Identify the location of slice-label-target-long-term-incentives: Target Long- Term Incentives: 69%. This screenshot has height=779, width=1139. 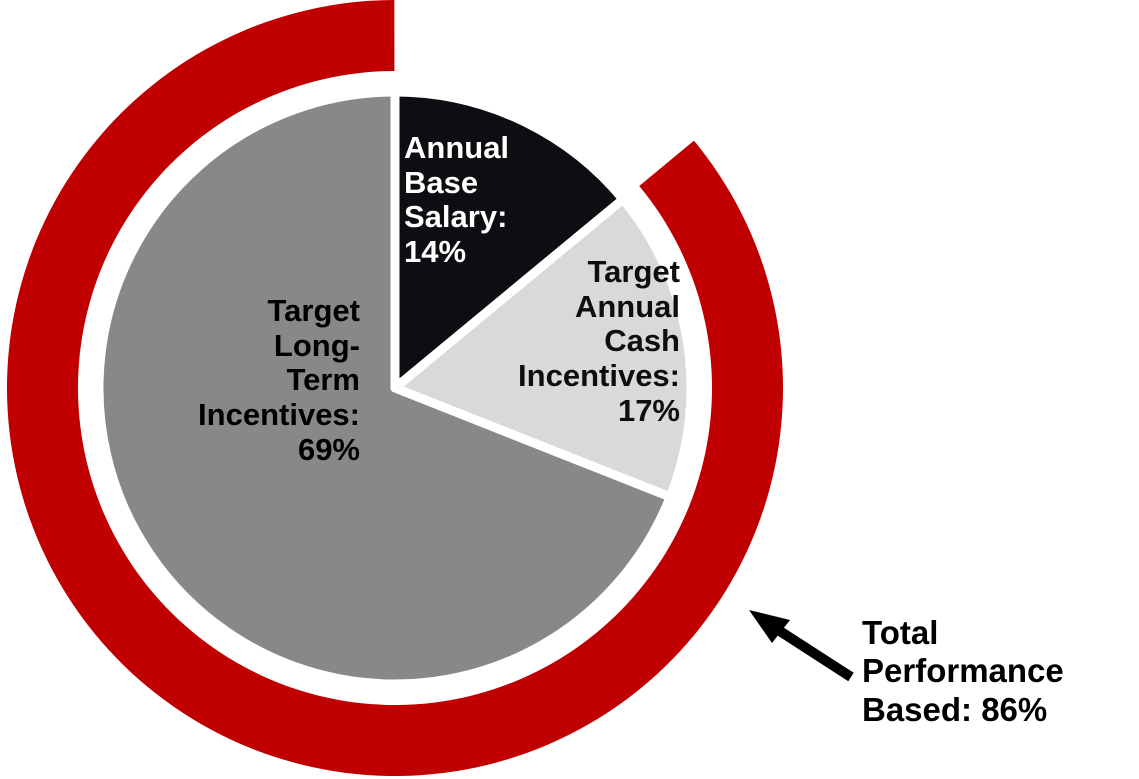
(279, 380).